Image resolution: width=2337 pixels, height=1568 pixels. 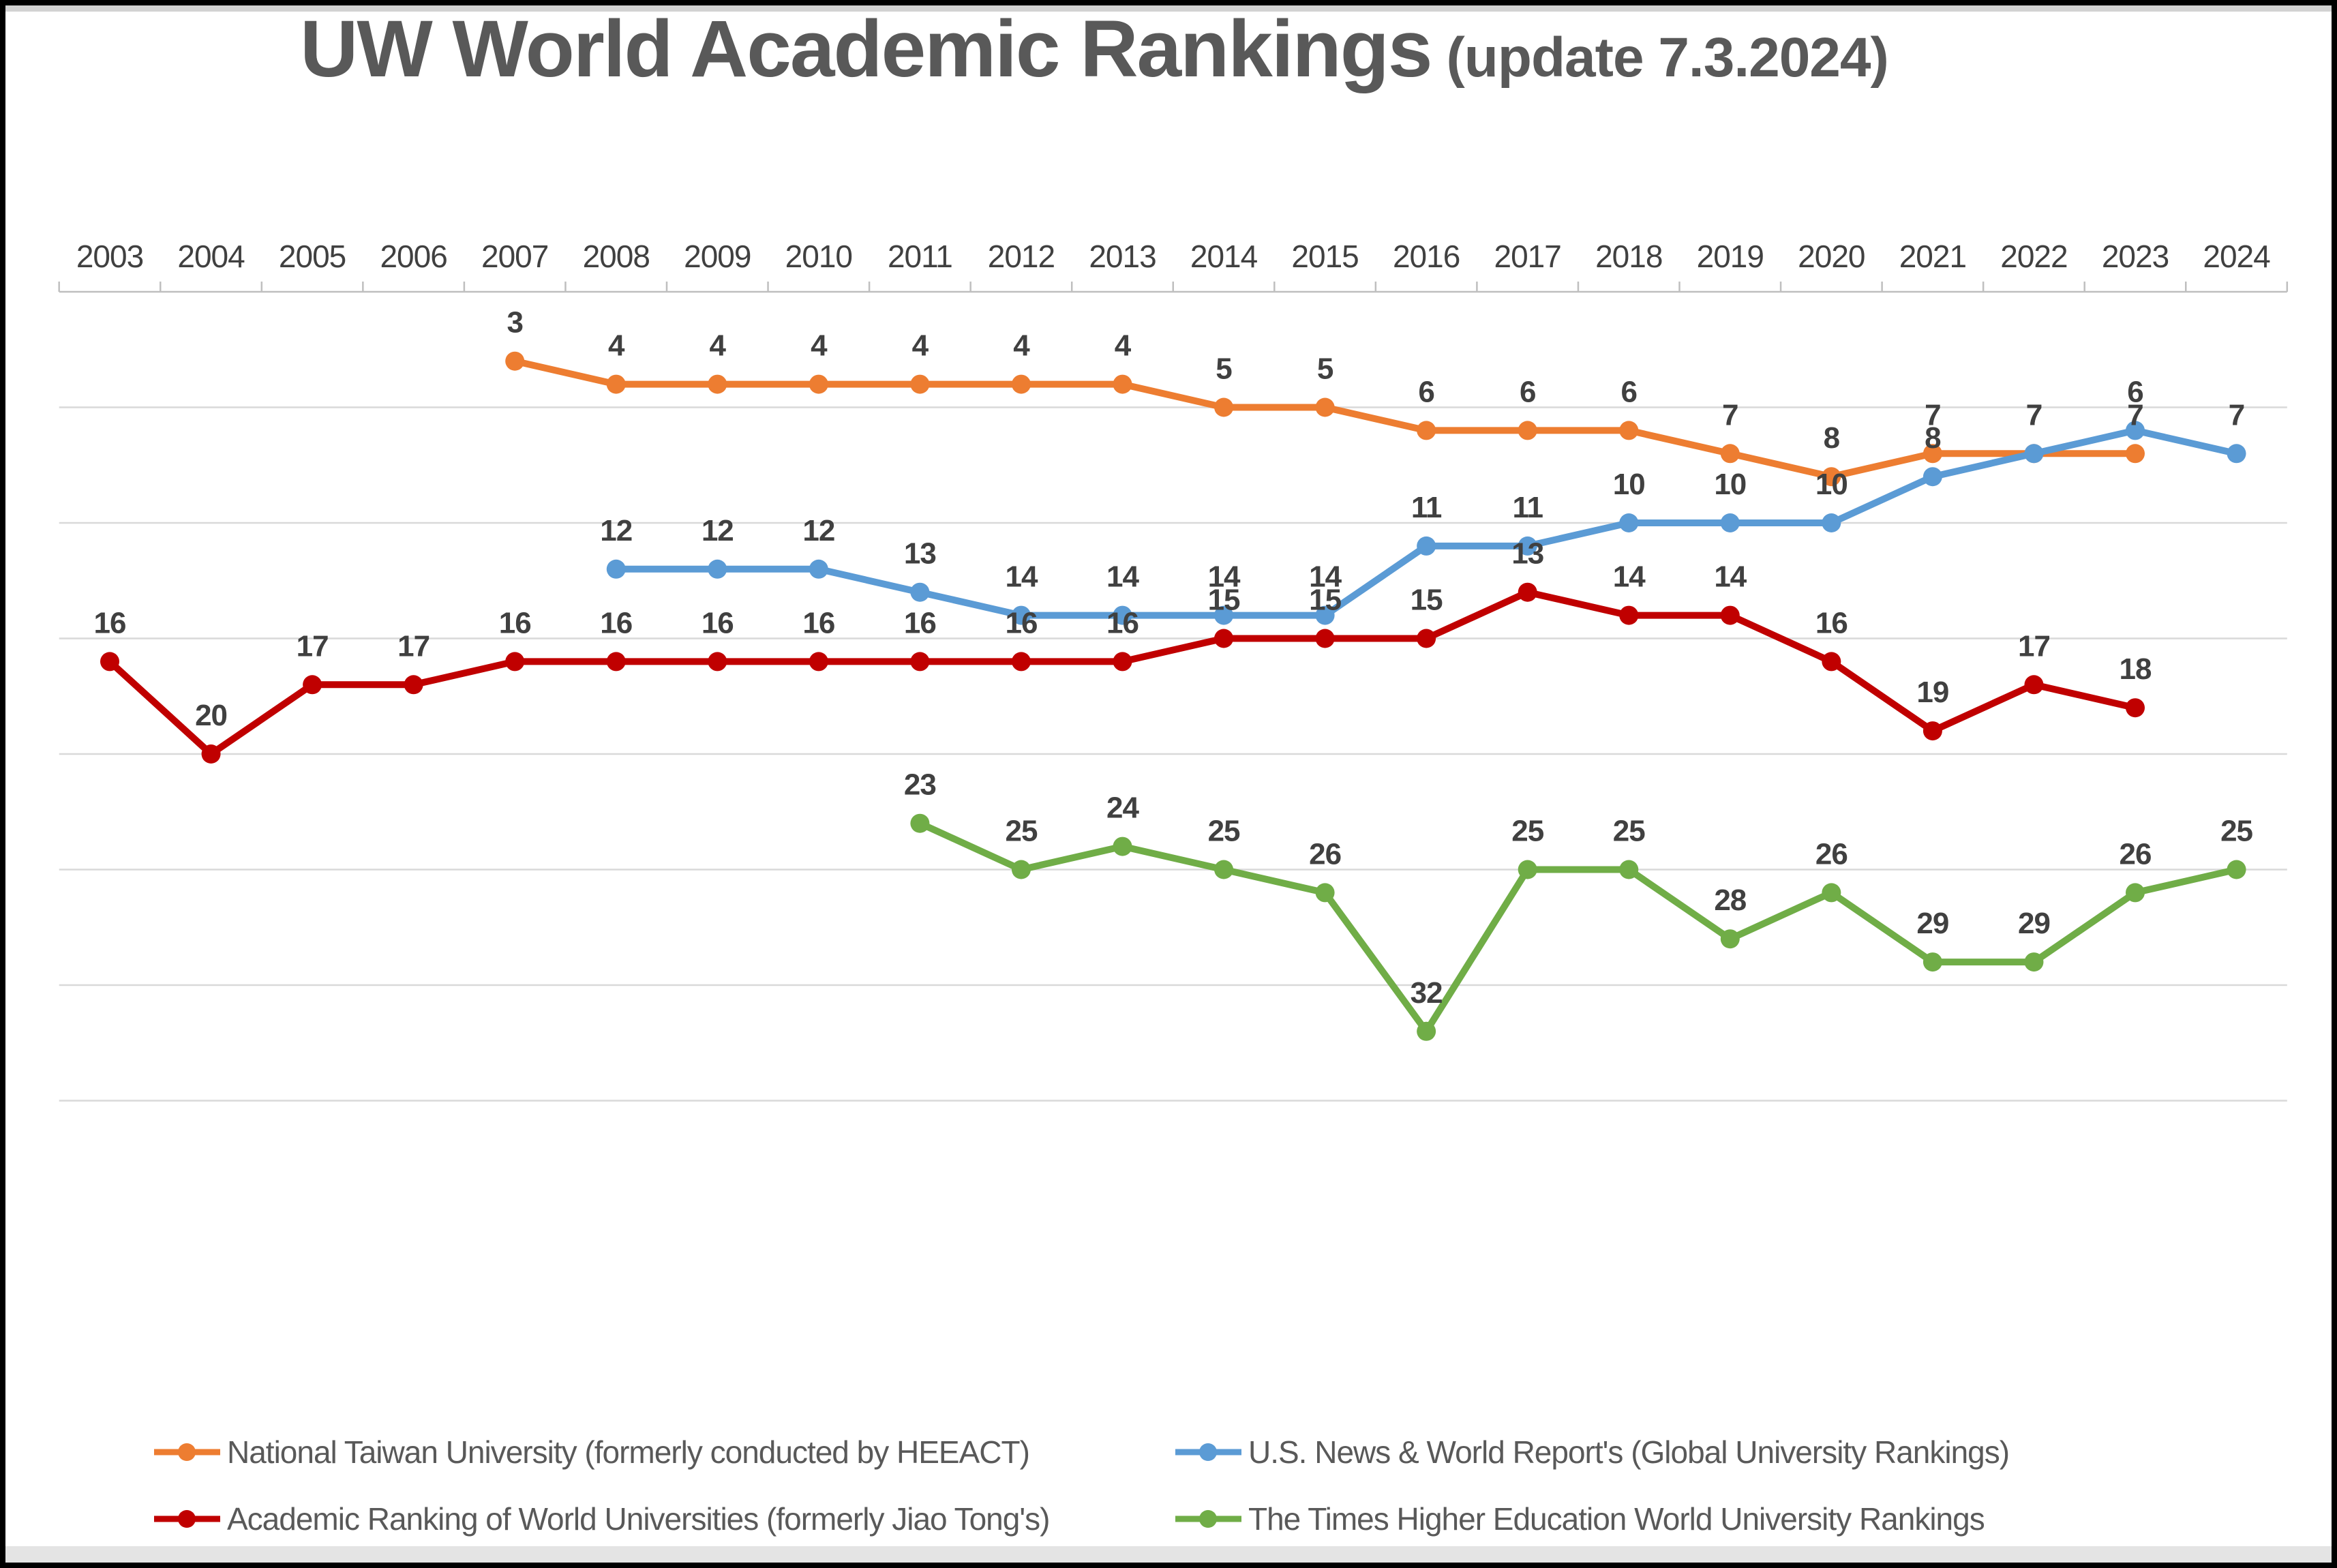 I want to click on year-label: 2003, so click(x=110, y=256).